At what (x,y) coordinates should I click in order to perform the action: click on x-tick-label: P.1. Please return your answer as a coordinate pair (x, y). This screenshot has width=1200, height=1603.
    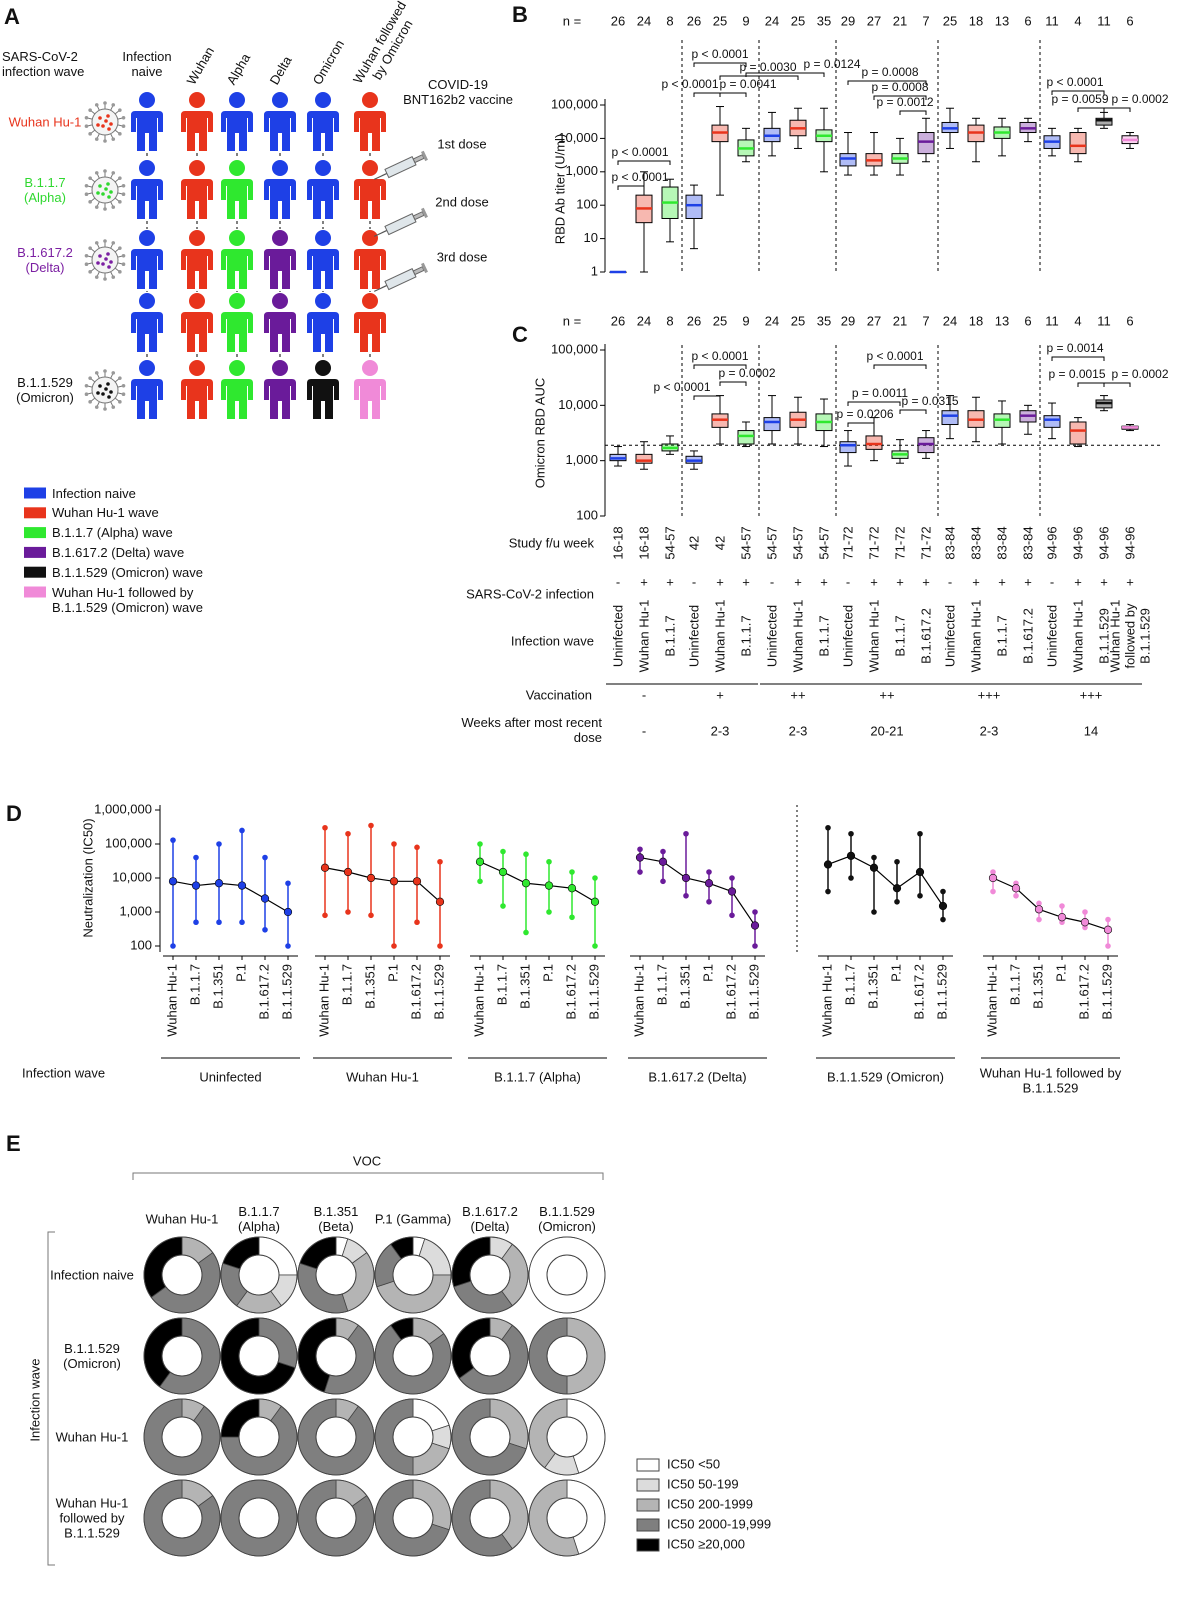
    Looking at the image, I should click on (392, 973).